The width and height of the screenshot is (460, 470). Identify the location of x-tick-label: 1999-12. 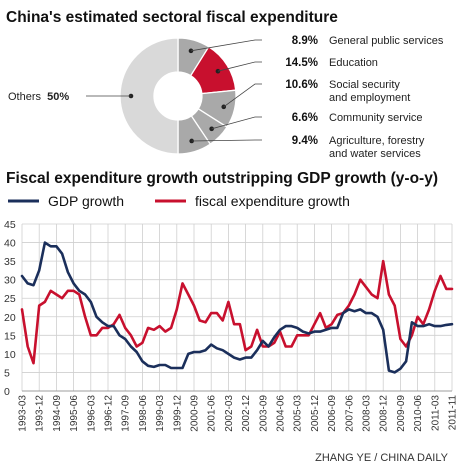
(177, 413).